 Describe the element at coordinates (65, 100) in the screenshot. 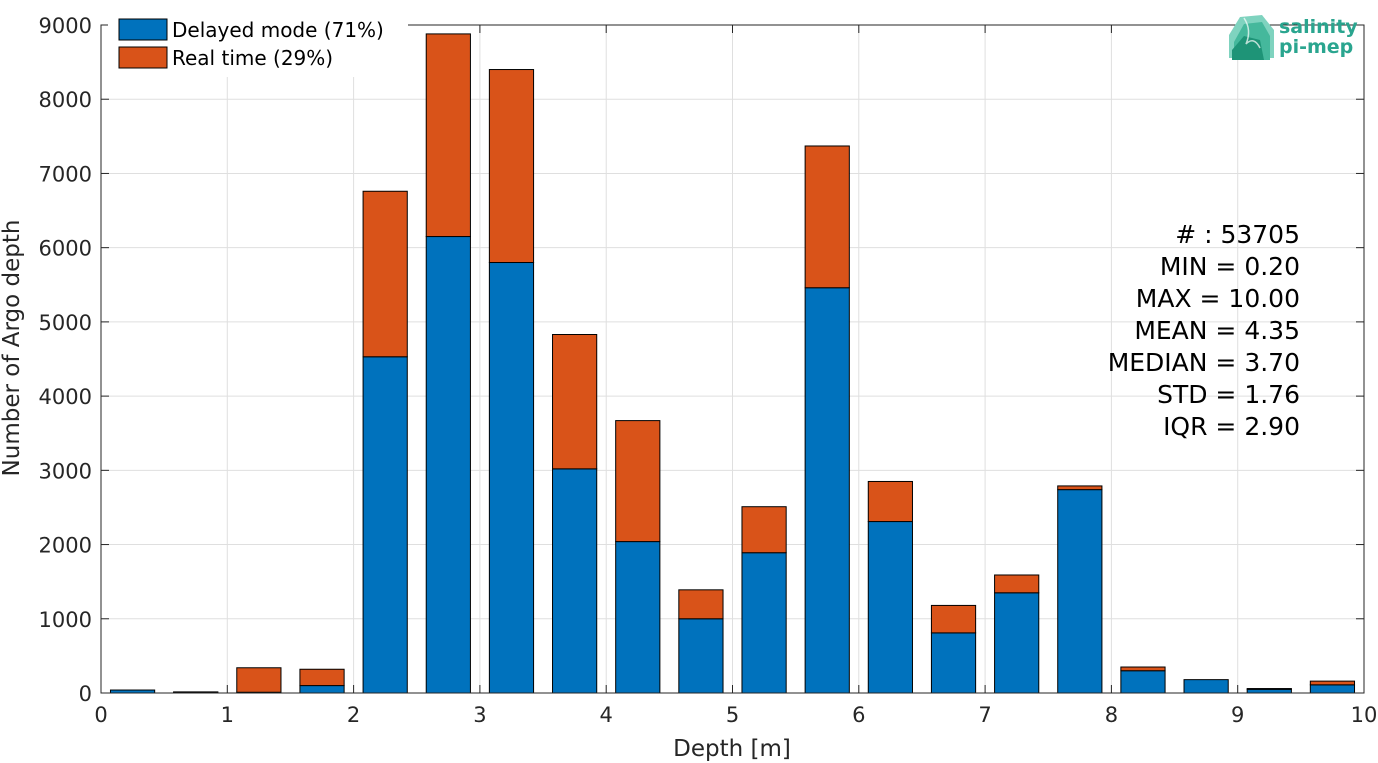

I see `y-tick-label: 8000` at that location.